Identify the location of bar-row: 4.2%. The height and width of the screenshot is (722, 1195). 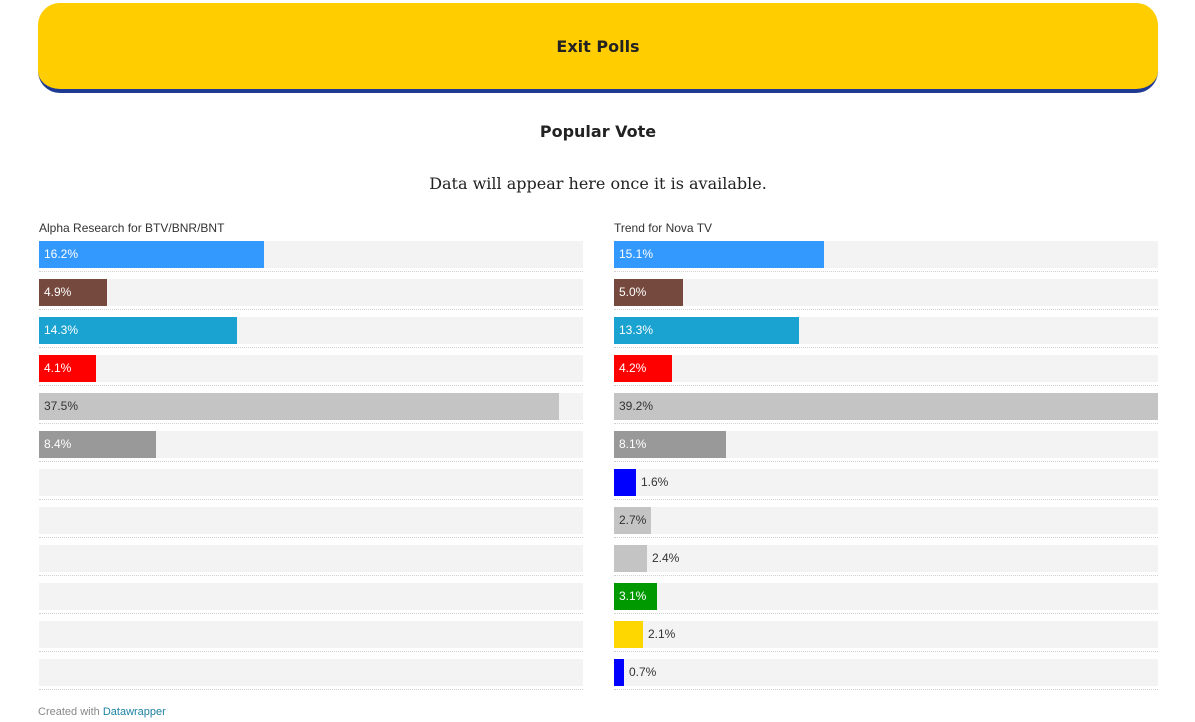
(886, 372).